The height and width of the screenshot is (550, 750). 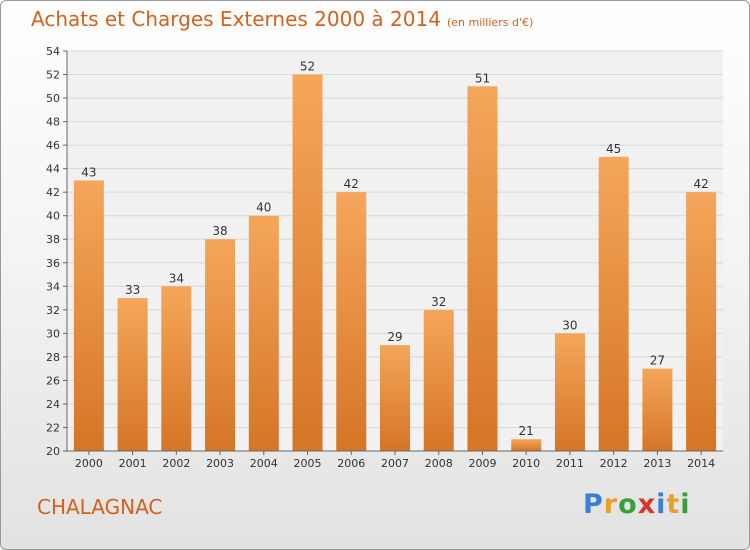 I want to click on logo-letter: x, so click(x=647, y=504).